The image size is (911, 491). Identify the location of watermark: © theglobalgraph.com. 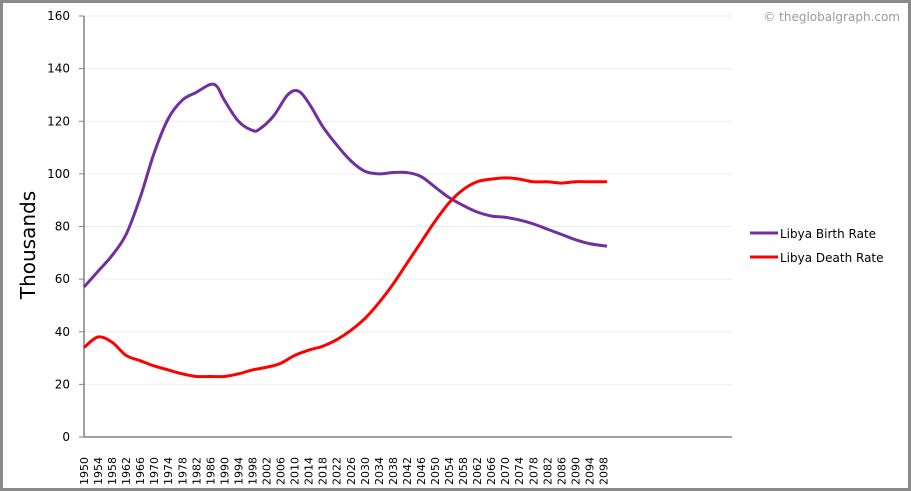
(831, 17).